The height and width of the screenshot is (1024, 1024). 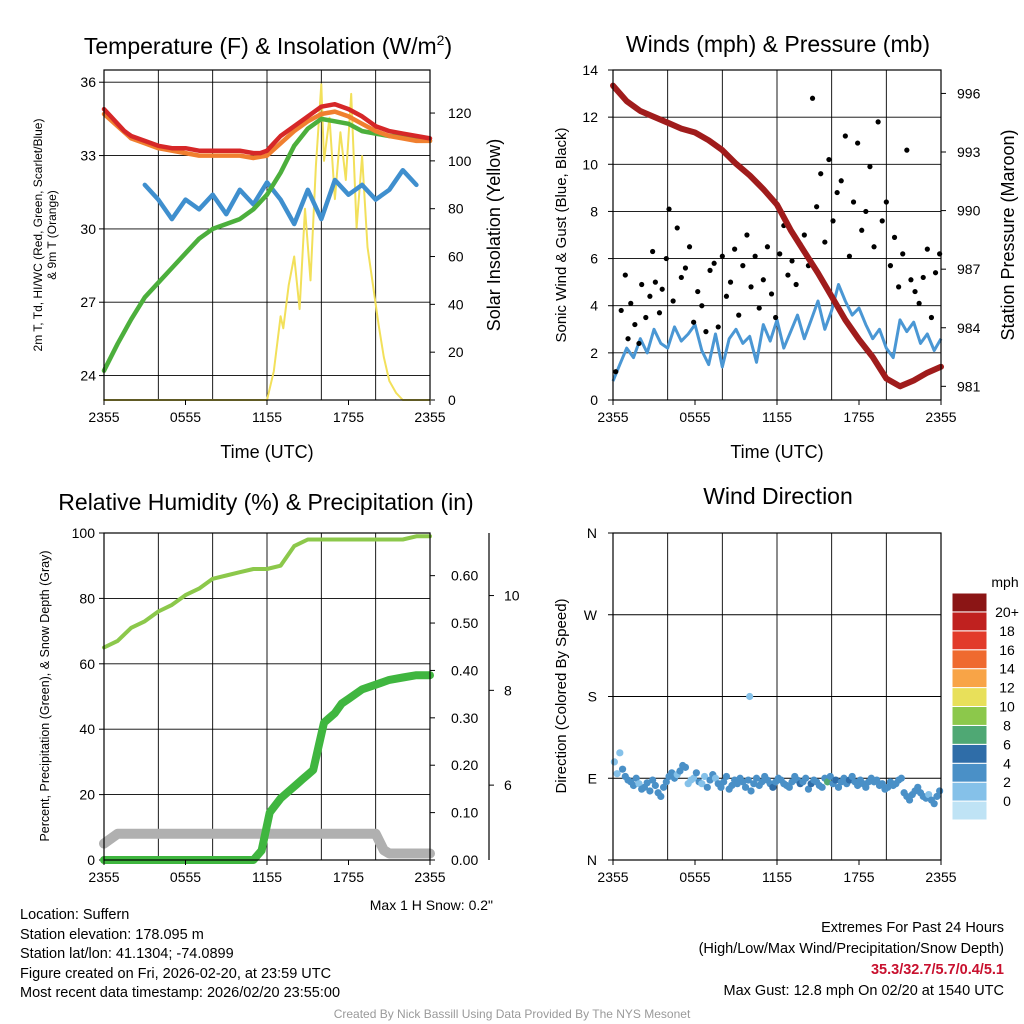 I want to click on rh-y-tick-label: 100, so click(x=84, y=533).